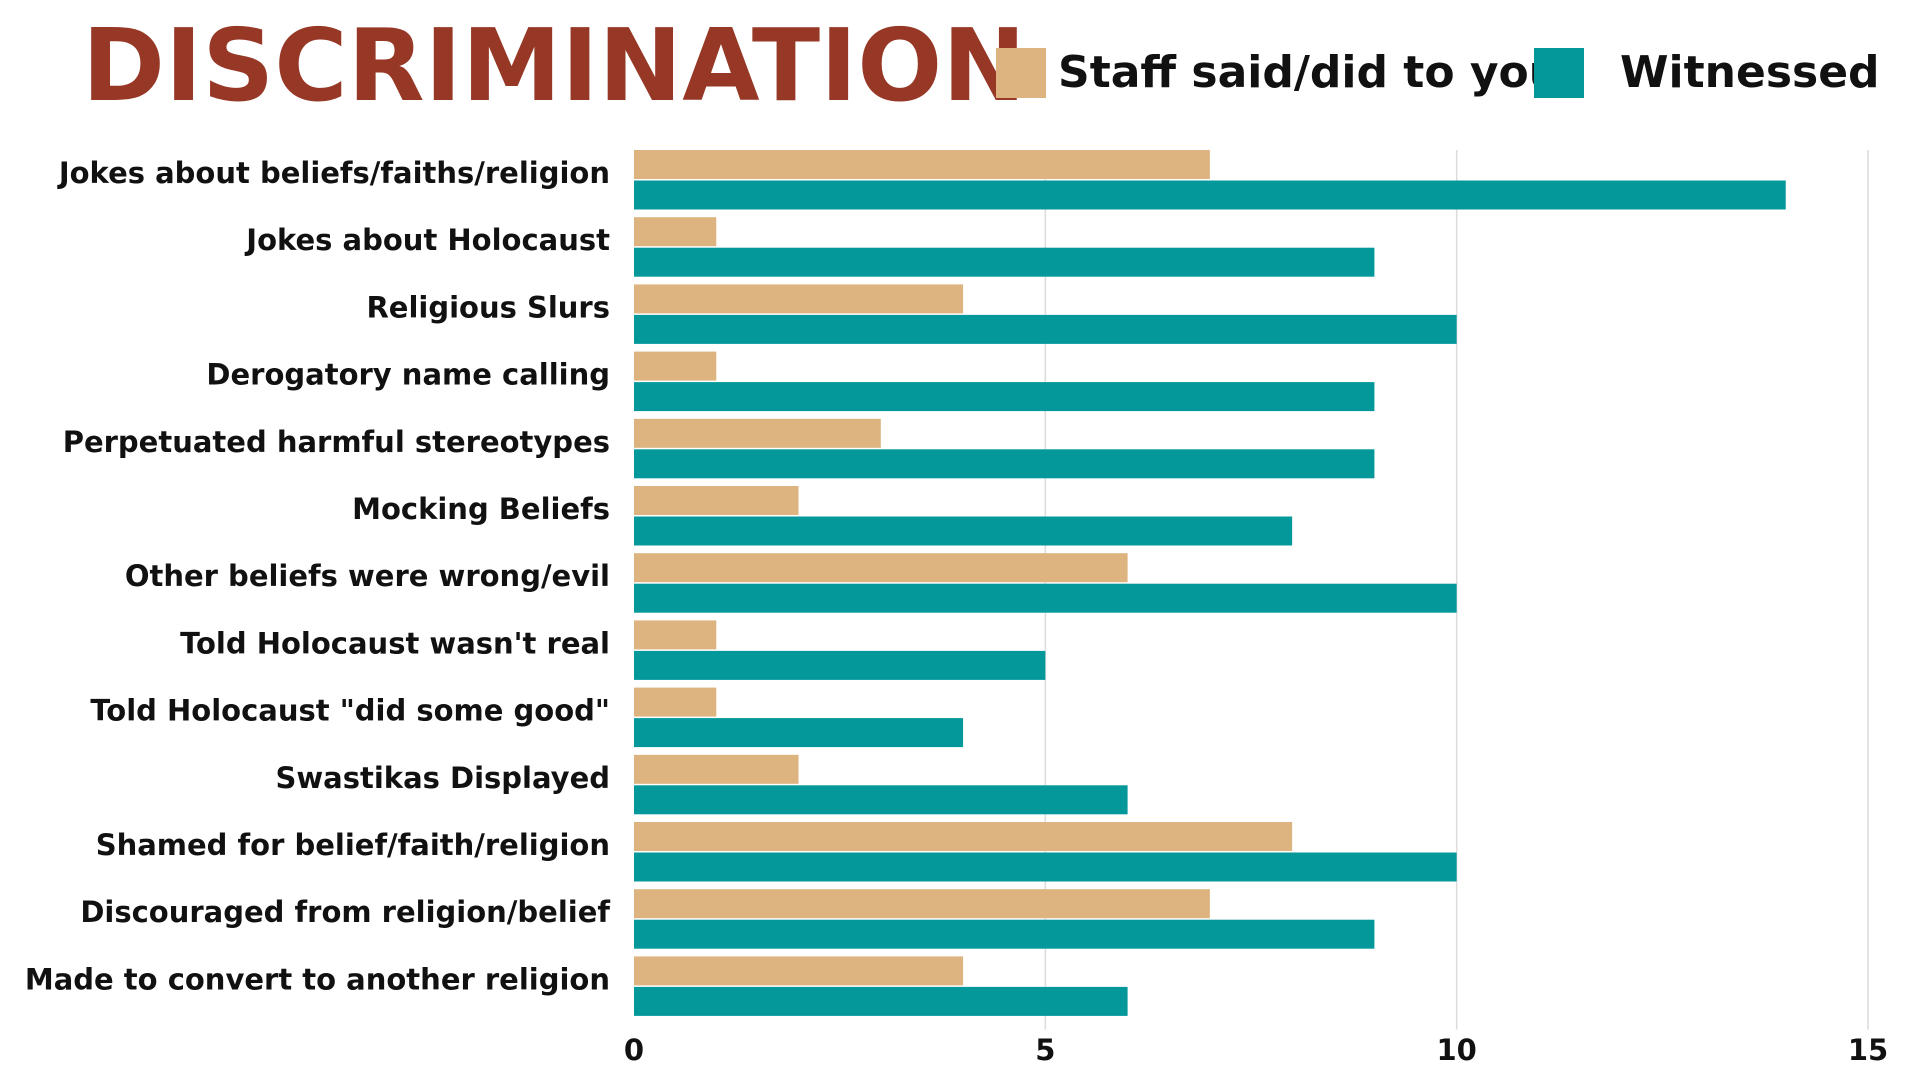 The image size is (1920, 1080). What do you see at coordinates (345, 912) in the screenshot?
I see `category-label-discouraged-from-religion-belief: Discouraged from religion/belief` at bounding box center [345, 912].